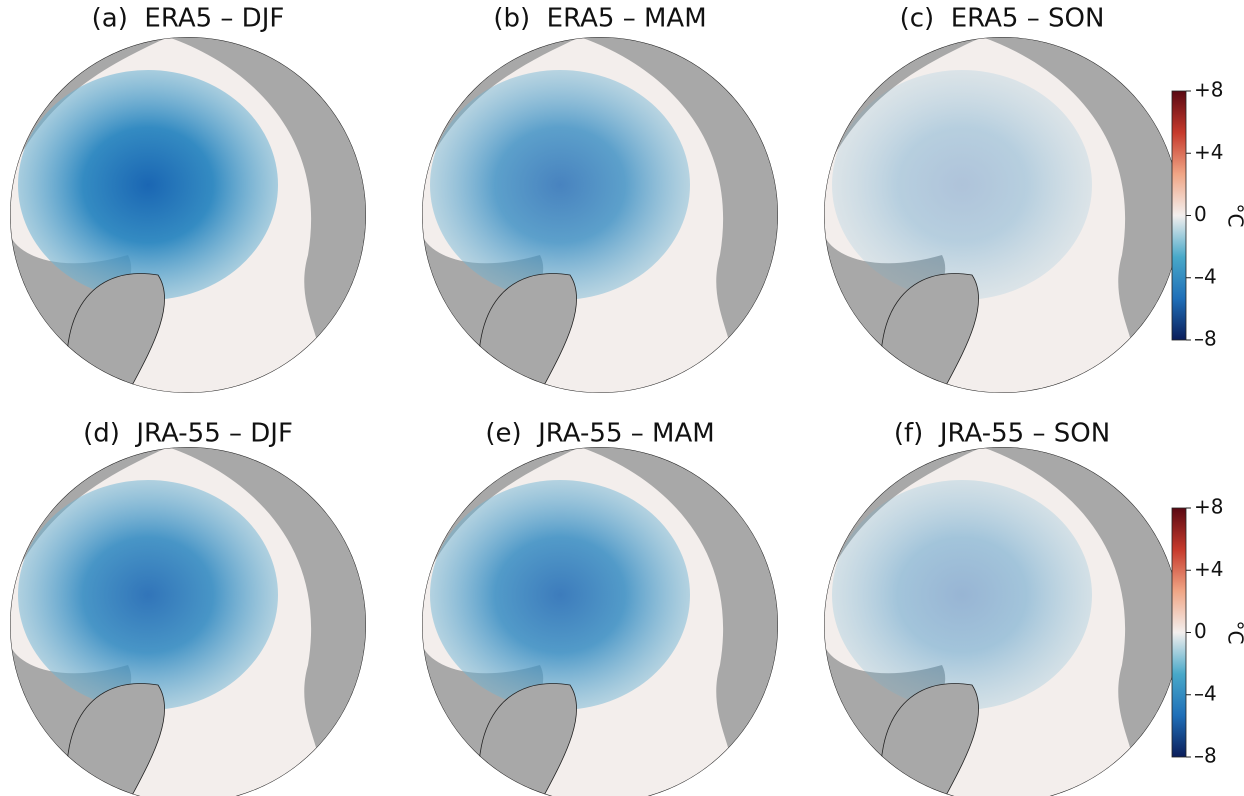  What do you see at coordinates (188, 434) in the screenshot?
I see `panel-title: (d) JRA-55 – DJF` at bounding box center [188, 434].